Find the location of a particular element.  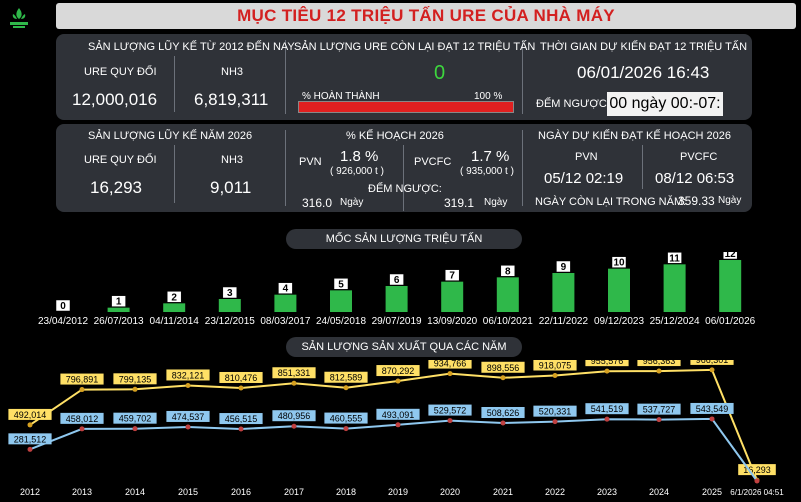

ure-year-value: 16,293 is located at coordinates (116, 187).